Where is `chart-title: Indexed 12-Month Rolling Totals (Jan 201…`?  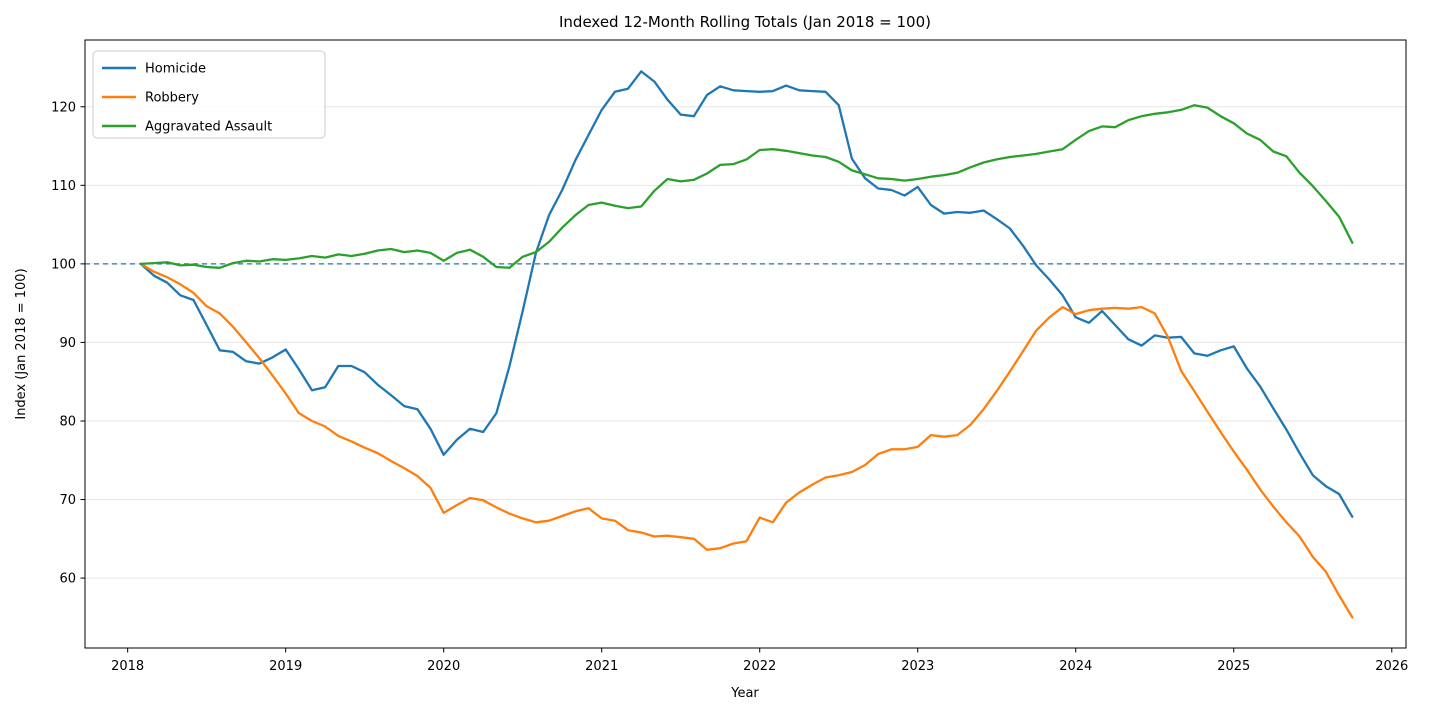
chart-title: Indexed 12-Month Rolling Totals (Jan 201… is located at coordinates (745, 22).